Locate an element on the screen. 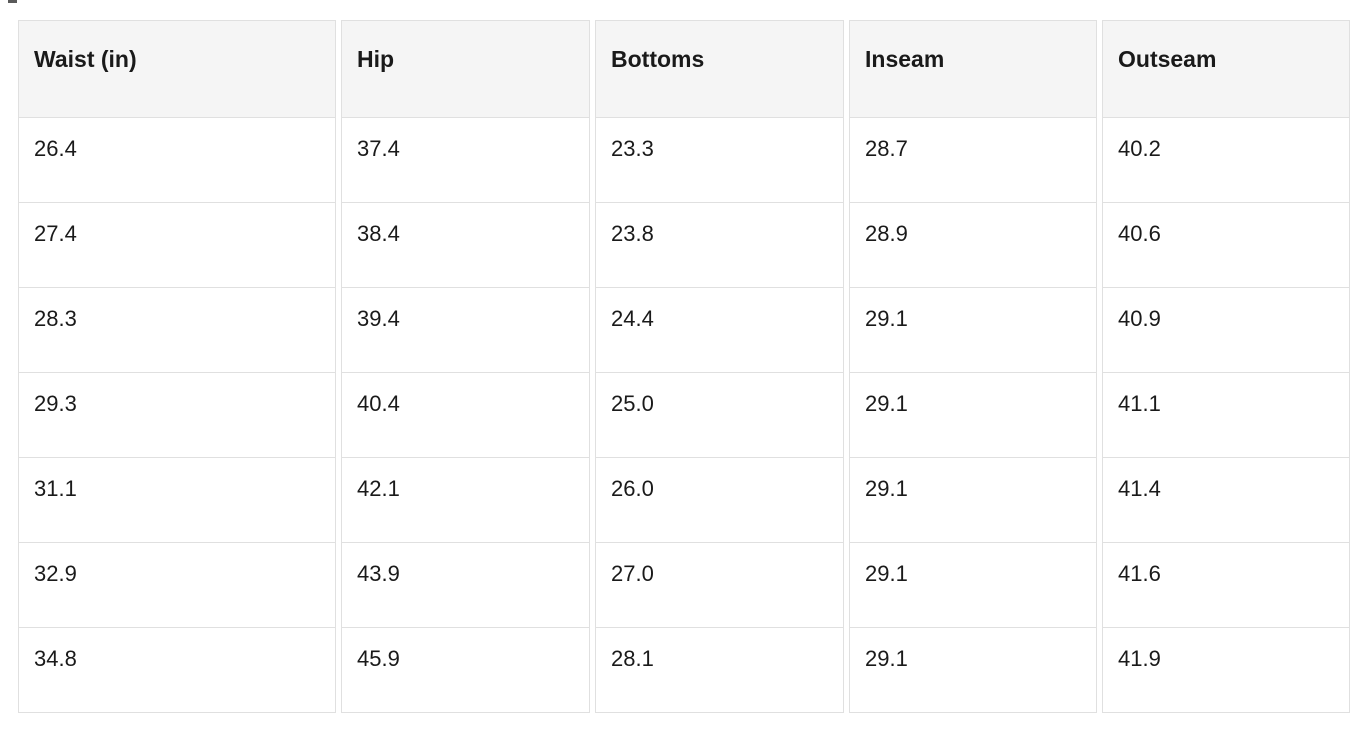 Image resolution: width=1371 pixels, height=735 pixels. table-row: 28.3 39.4 24.4 29.1 40.9 is located at coordinates (684, 330).